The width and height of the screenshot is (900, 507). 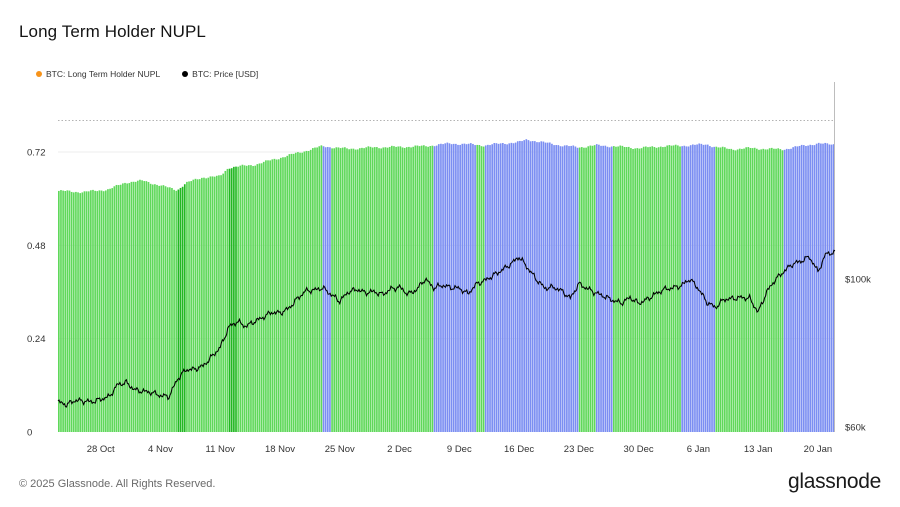 I want to click on legend-item-price: BTC: Price [USD], so click(x=220, y=74).